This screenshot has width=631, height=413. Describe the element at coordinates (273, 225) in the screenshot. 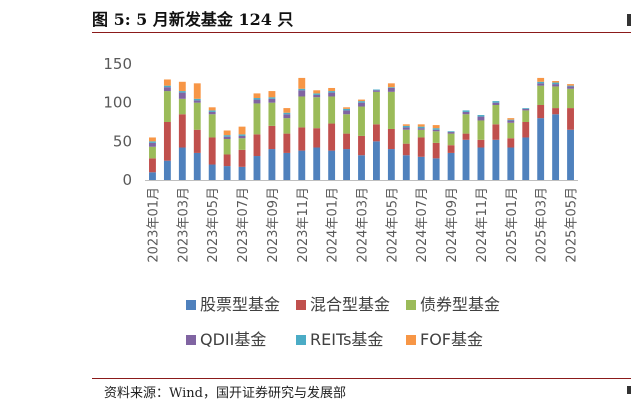

I see `x-tick-label: 2023年09月` at that location.